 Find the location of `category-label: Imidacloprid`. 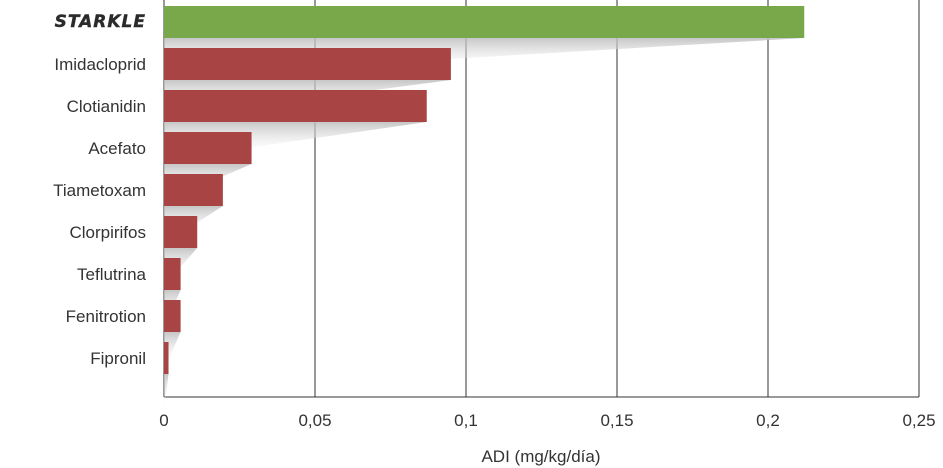

category-label: Imidacloprid is located at coordinates (100, 64).